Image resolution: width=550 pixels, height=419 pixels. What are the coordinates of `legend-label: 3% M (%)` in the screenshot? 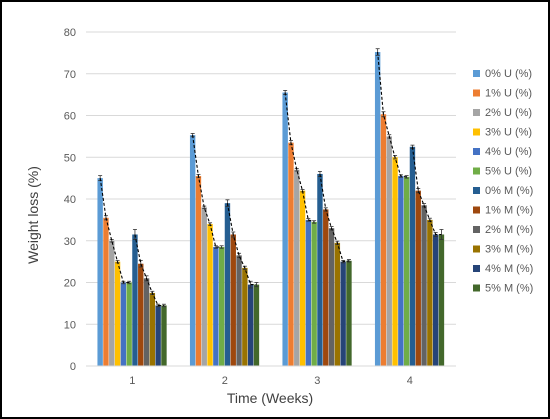 It's located at (509, 250).